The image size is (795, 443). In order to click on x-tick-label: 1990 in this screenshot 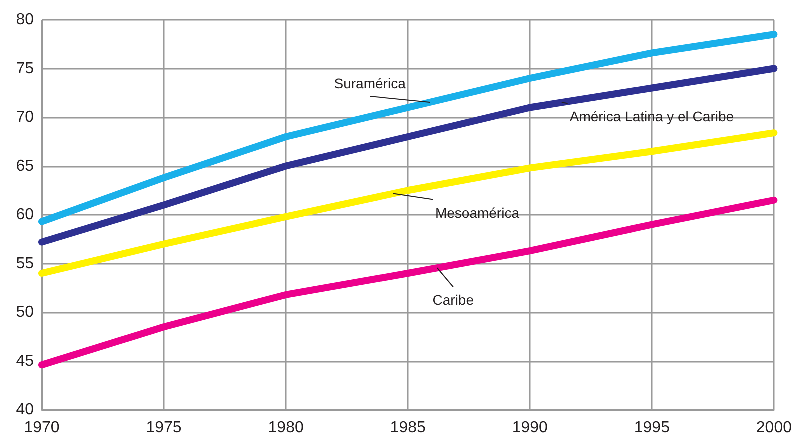, I will do `click(530, 428)`.